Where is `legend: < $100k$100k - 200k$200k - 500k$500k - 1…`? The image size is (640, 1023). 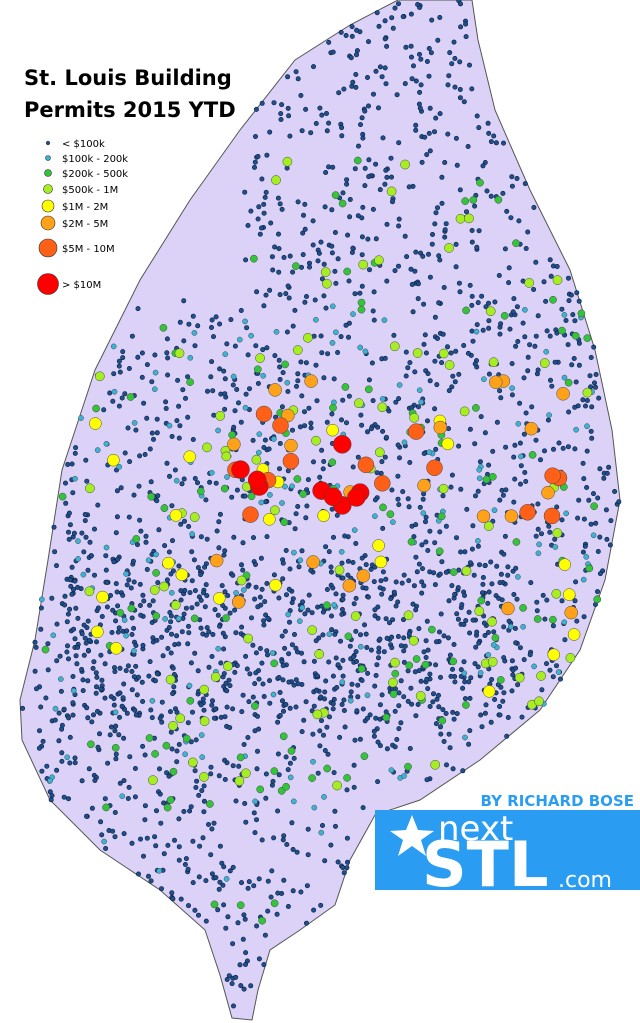
legend: < $100k$100k - 200k$200k - 500k$500k - 1… is located at coordinates (82, 217).